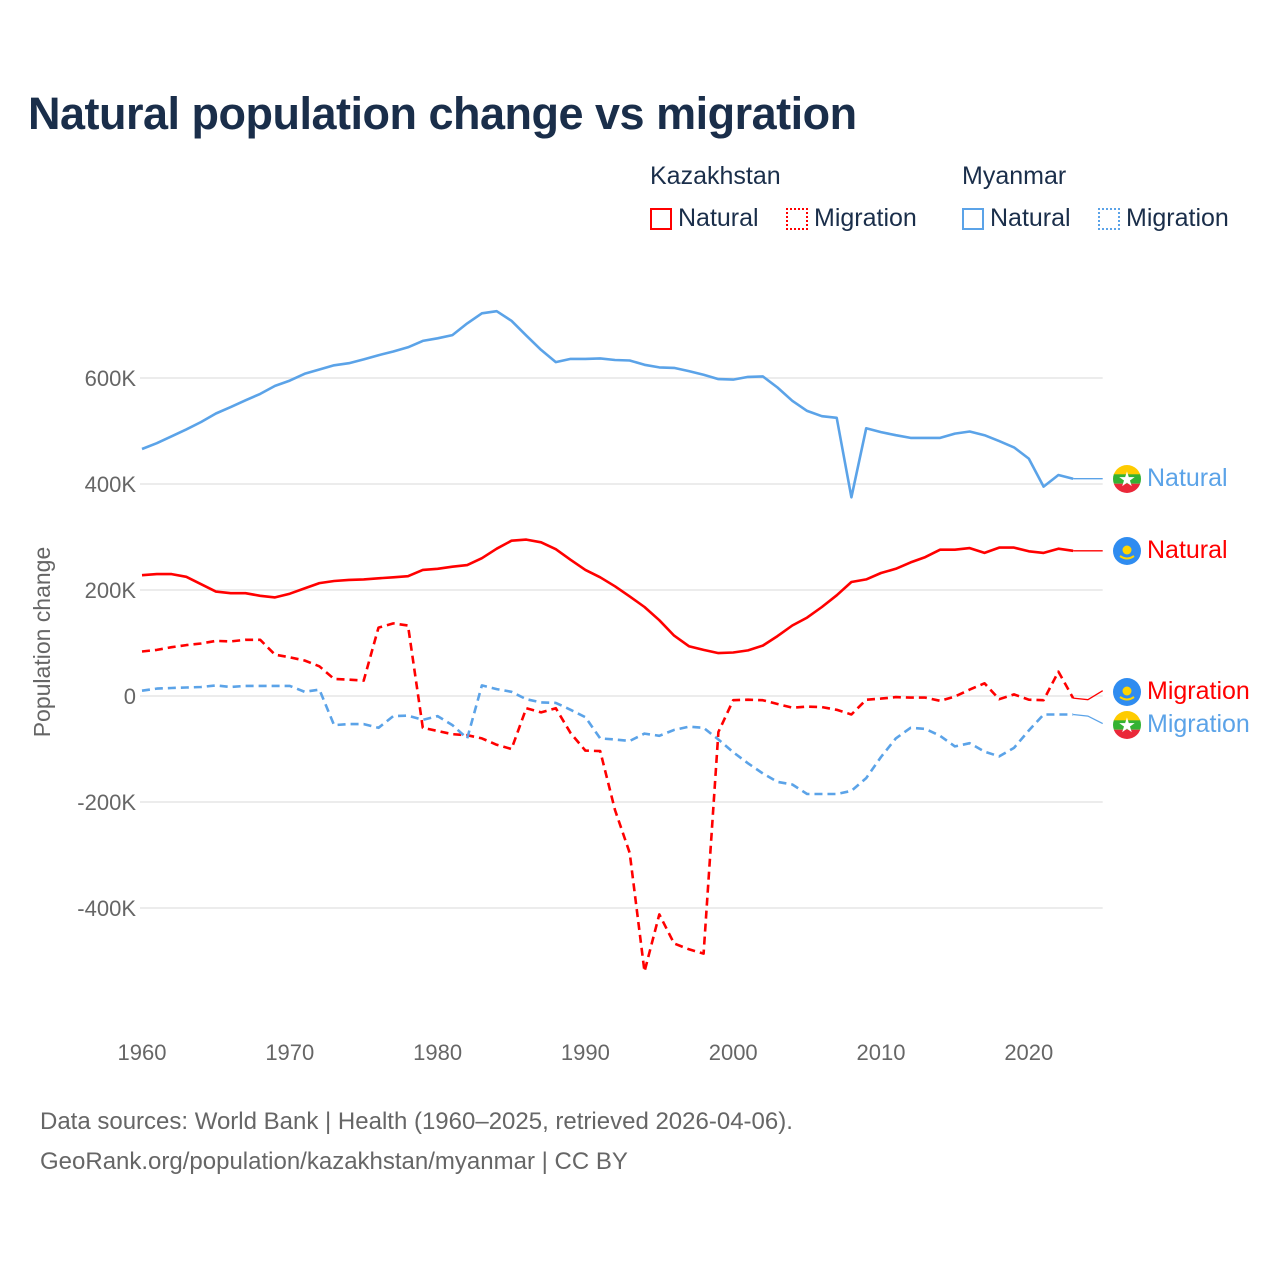  What do you see at coordinates (142, 1052) in the screenshot?
I see `x-tick-label: 1960` at bounding box center [142, 1052].